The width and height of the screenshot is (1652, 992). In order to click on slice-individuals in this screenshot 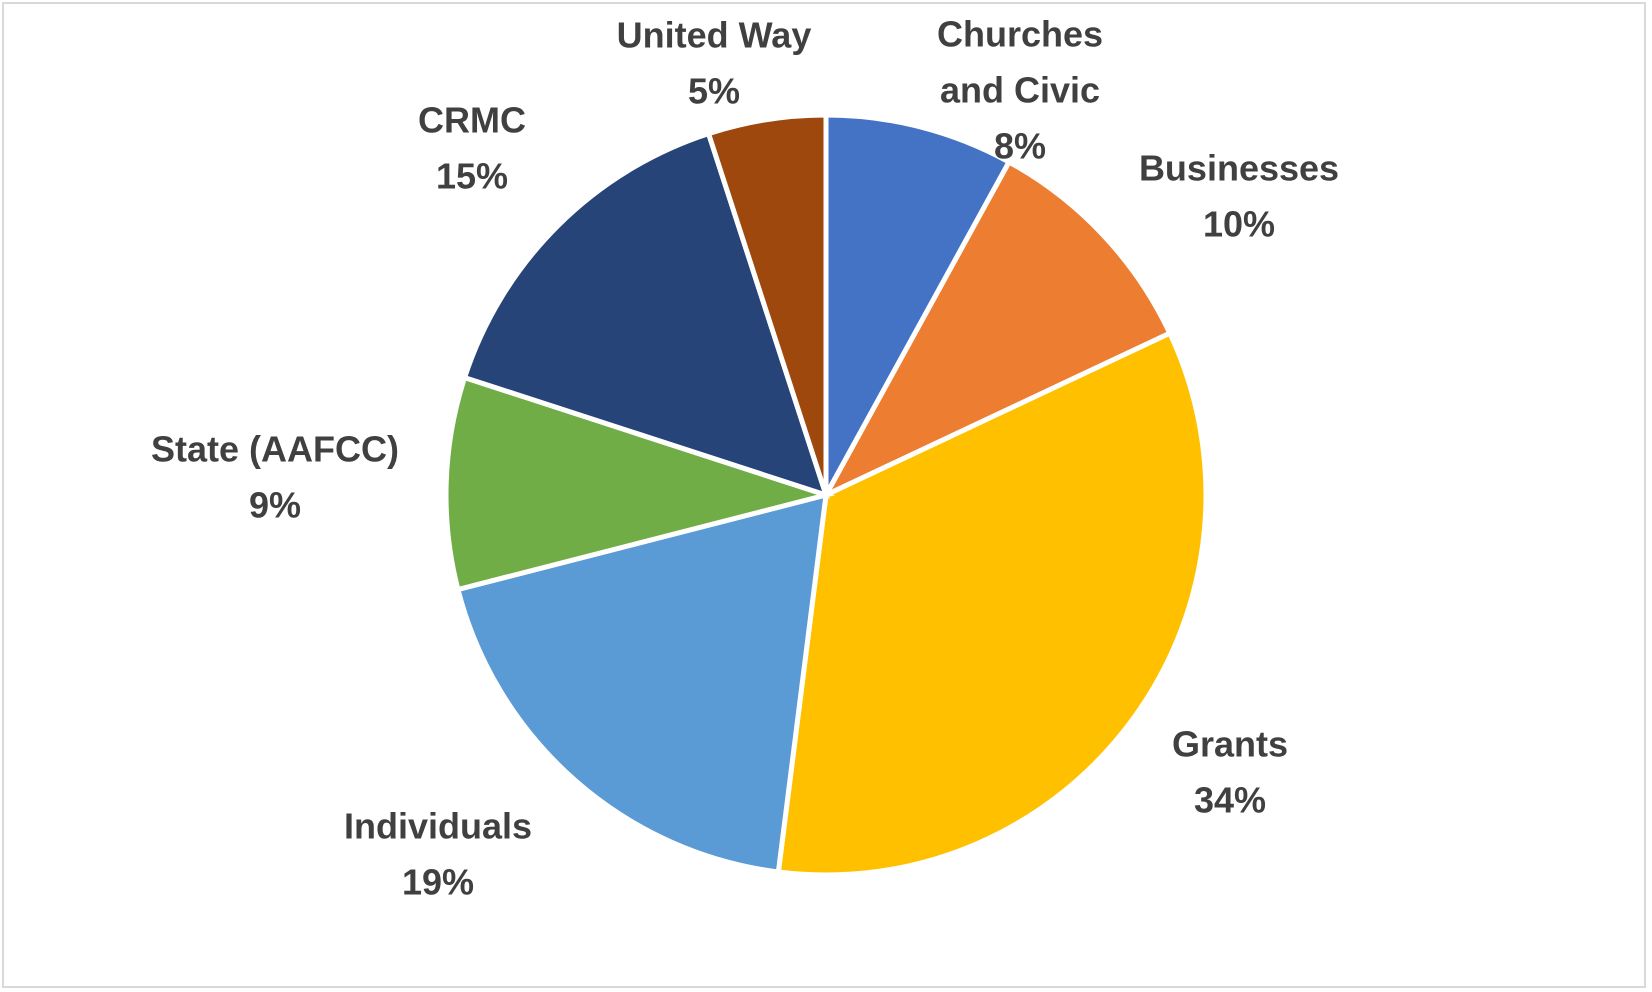, I will do `click(641, 683)`.